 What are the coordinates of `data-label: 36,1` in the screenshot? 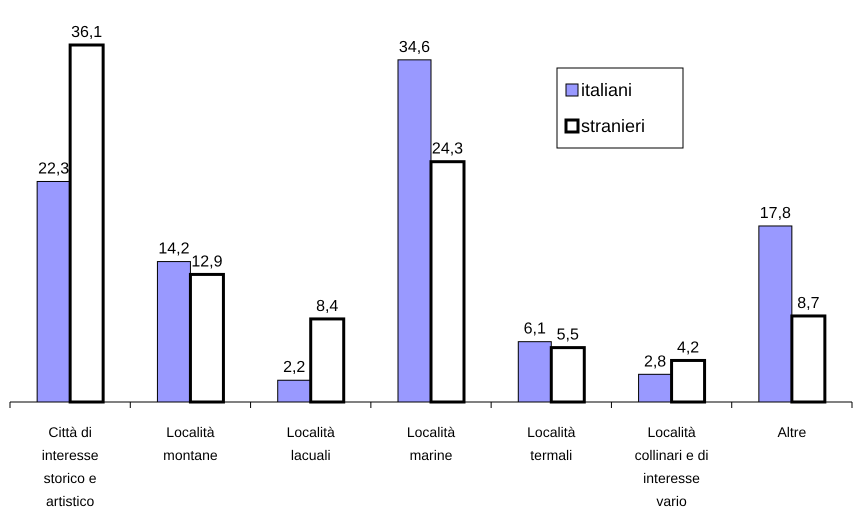 It's located at (86, 32).